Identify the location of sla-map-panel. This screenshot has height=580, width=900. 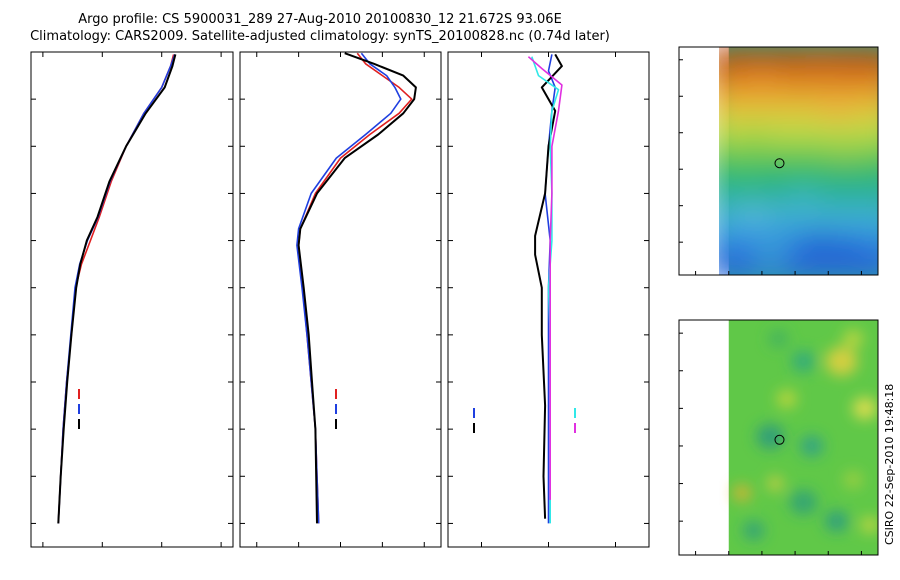
(778, 437).